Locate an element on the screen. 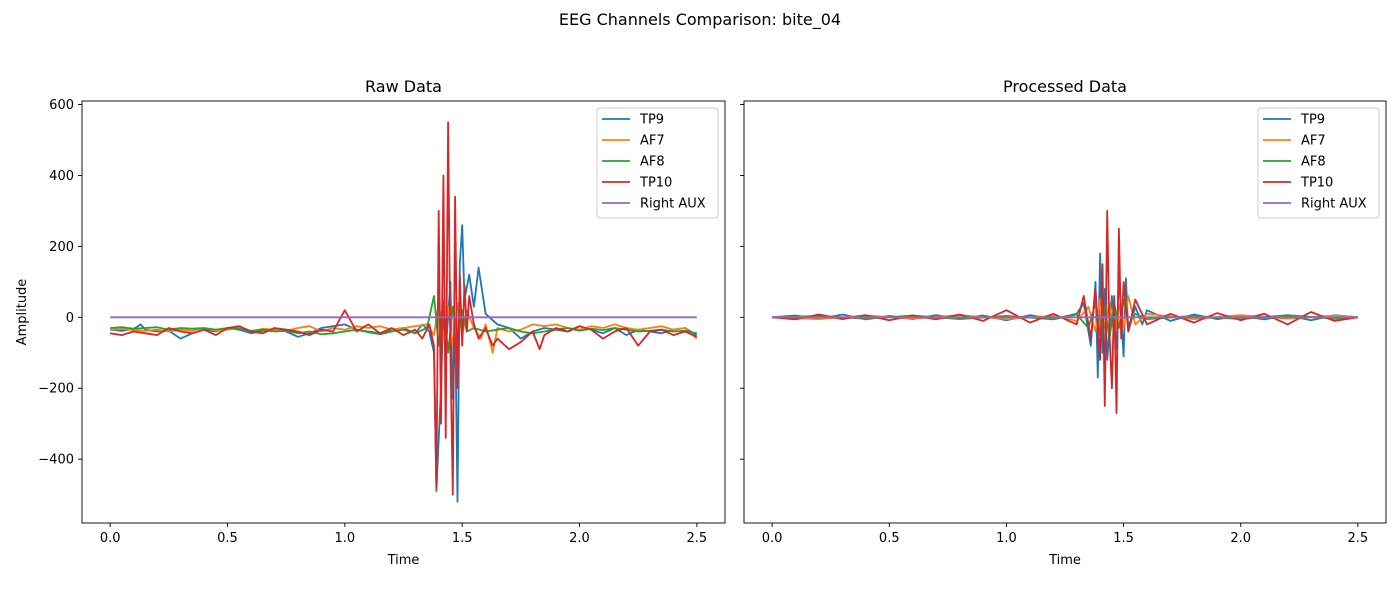 This screenshot has width=1400, height=600. raw-data-xtick-label: 0.0 is located at coordinates (110, 538).